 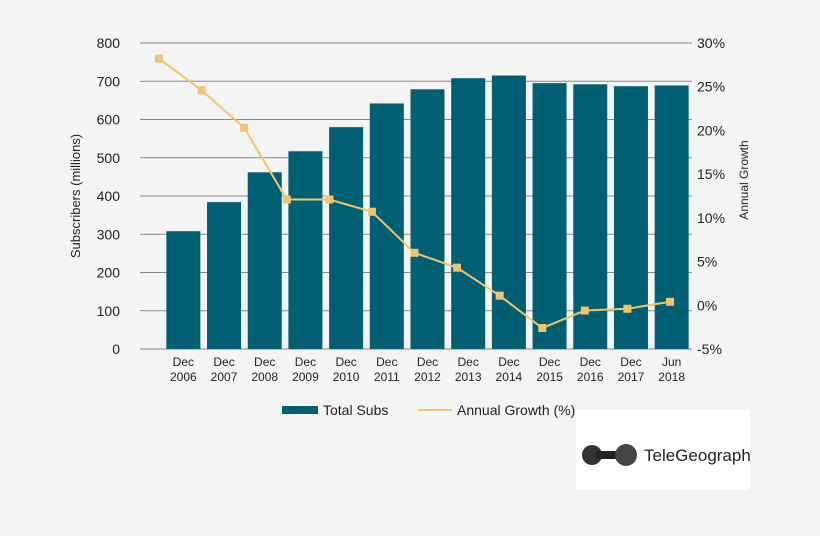 What do you see at coordinates (109, 311) in the screenshot?
I see `left-tick-label: 100` at bounding box center [109, 311].